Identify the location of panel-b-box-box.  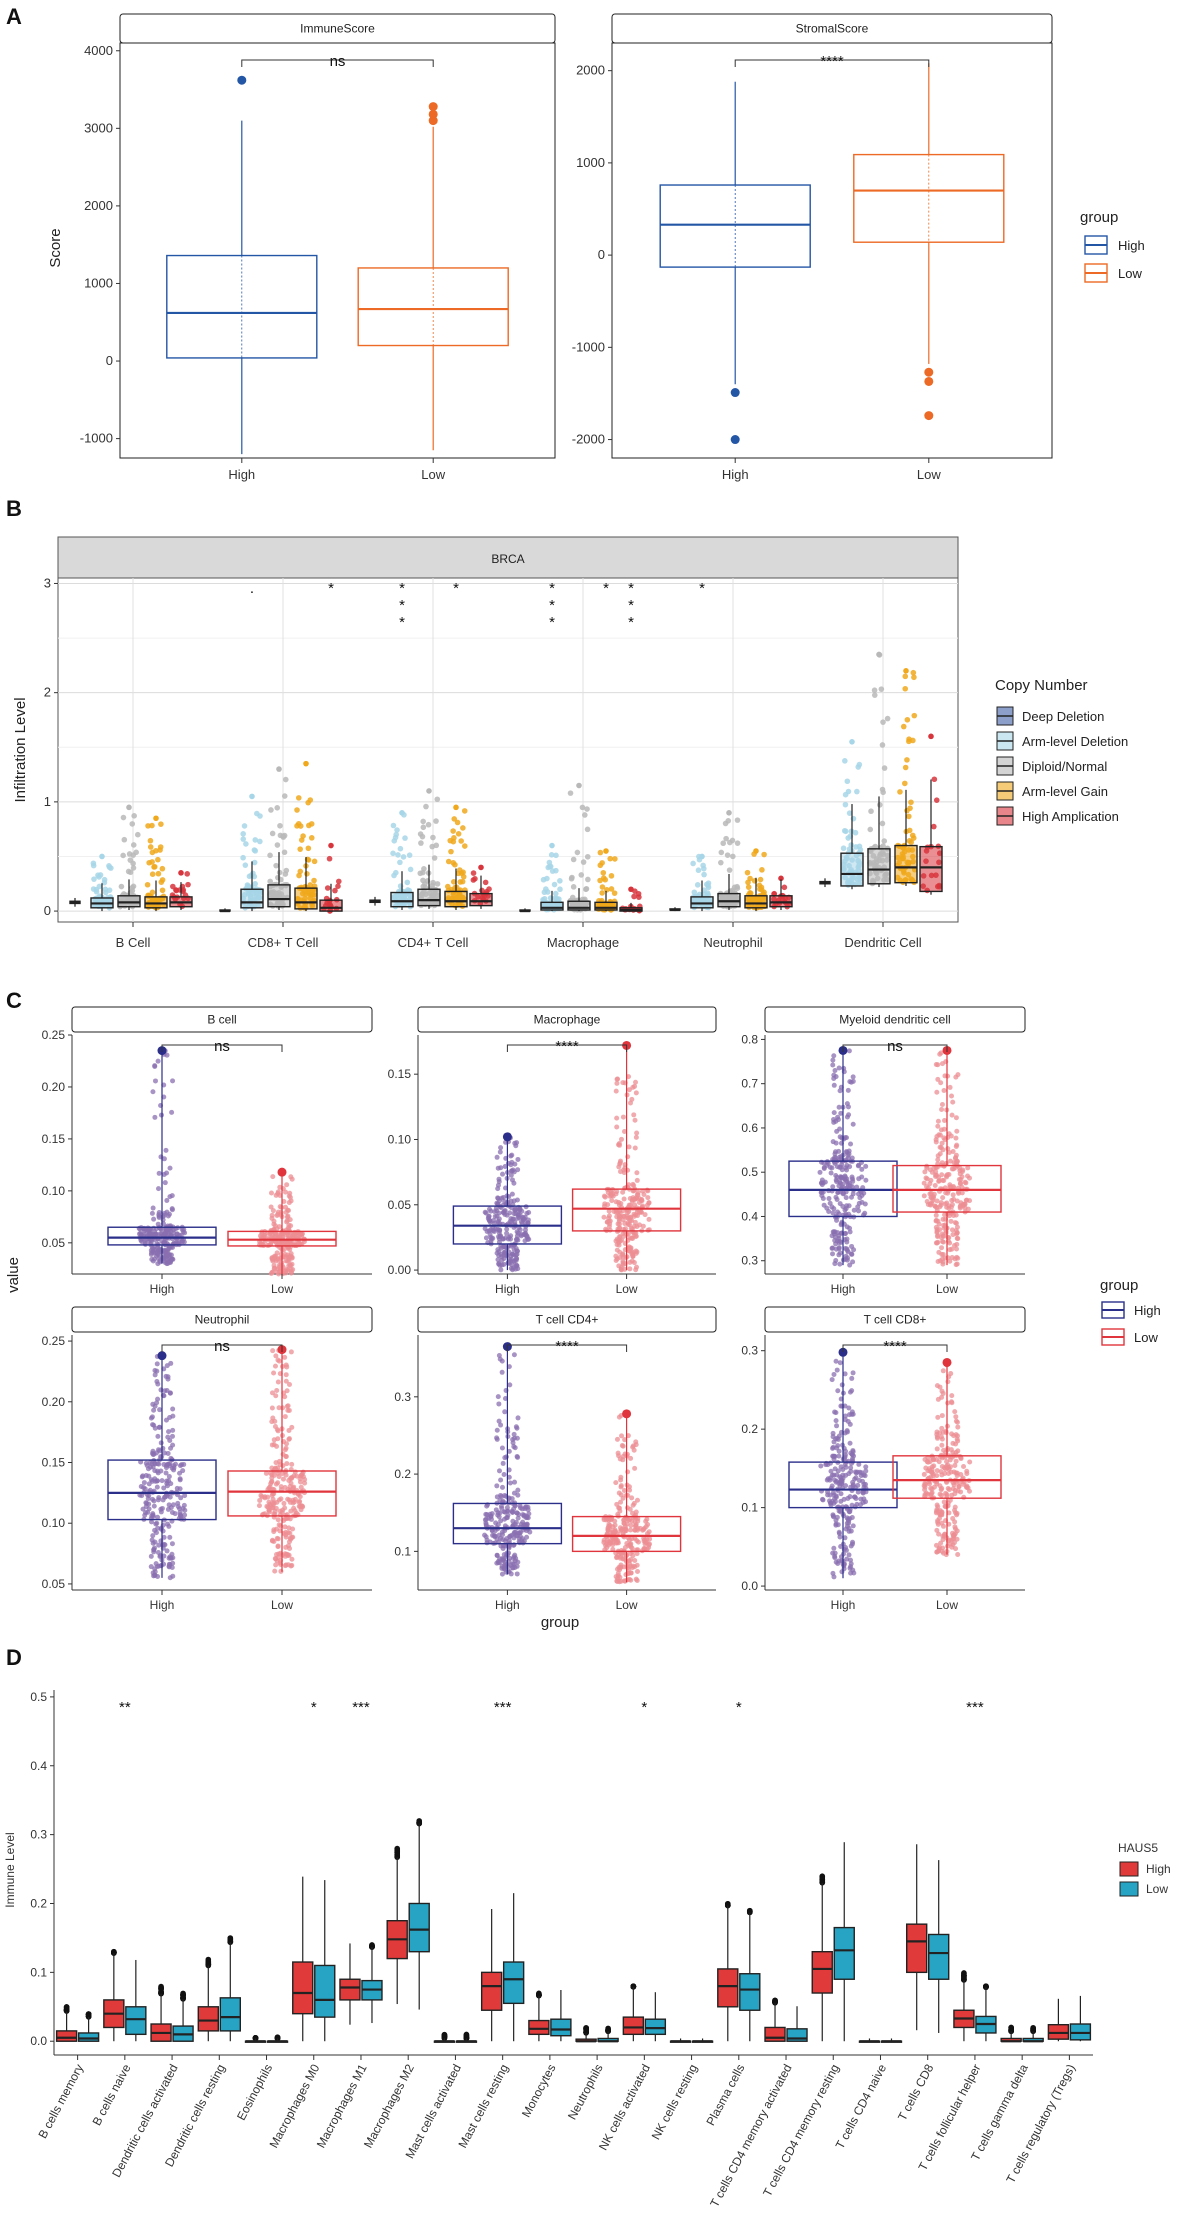
(456, 899).